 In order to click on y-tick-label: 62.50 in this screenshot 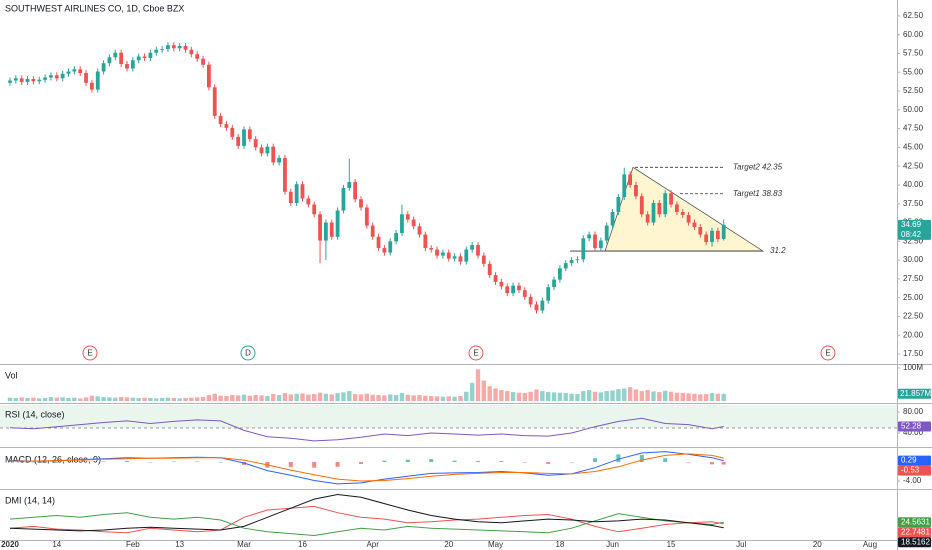, I will do `click(913, 15)`.